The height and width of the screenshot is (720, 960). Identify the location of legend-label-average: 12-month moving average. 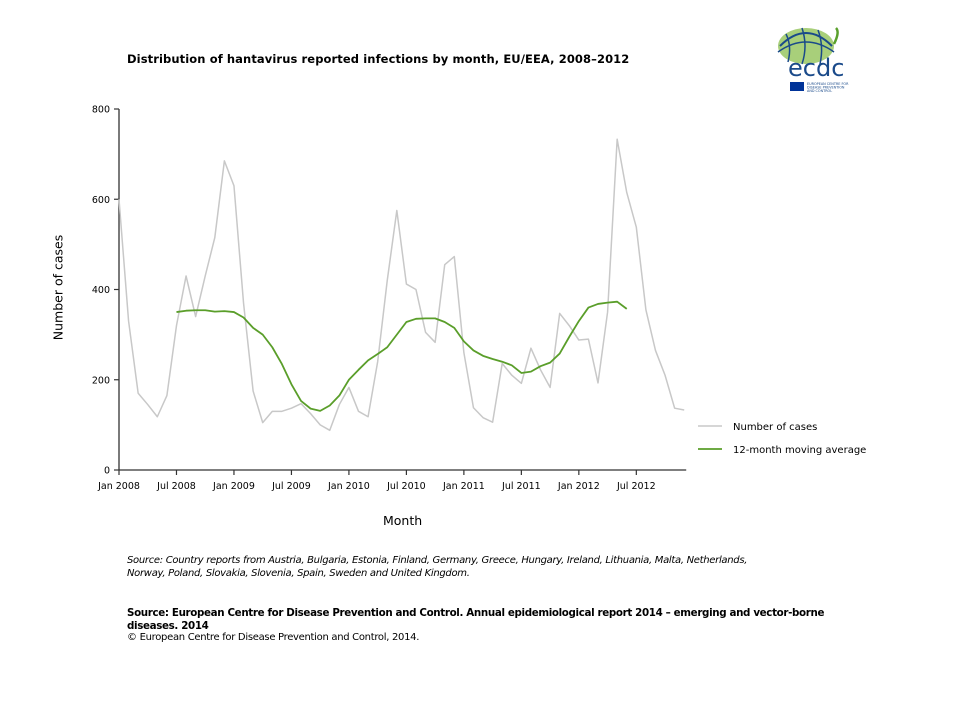
(799, 450).